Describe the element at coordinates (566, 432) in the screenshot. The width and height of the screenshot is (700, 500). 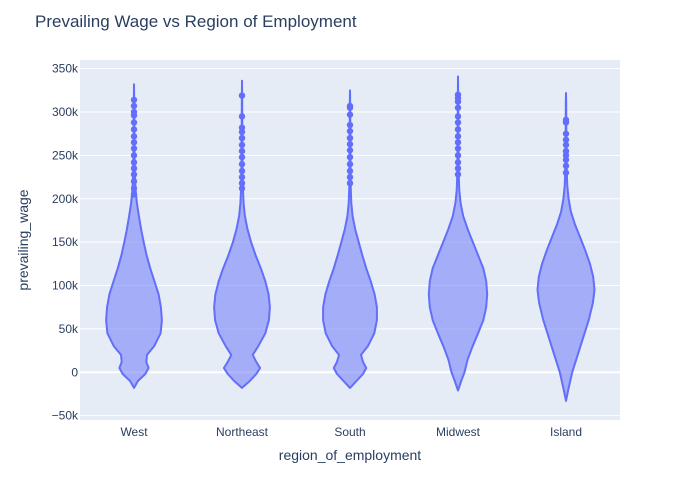
I see `x-tick-label: Island` at that location.